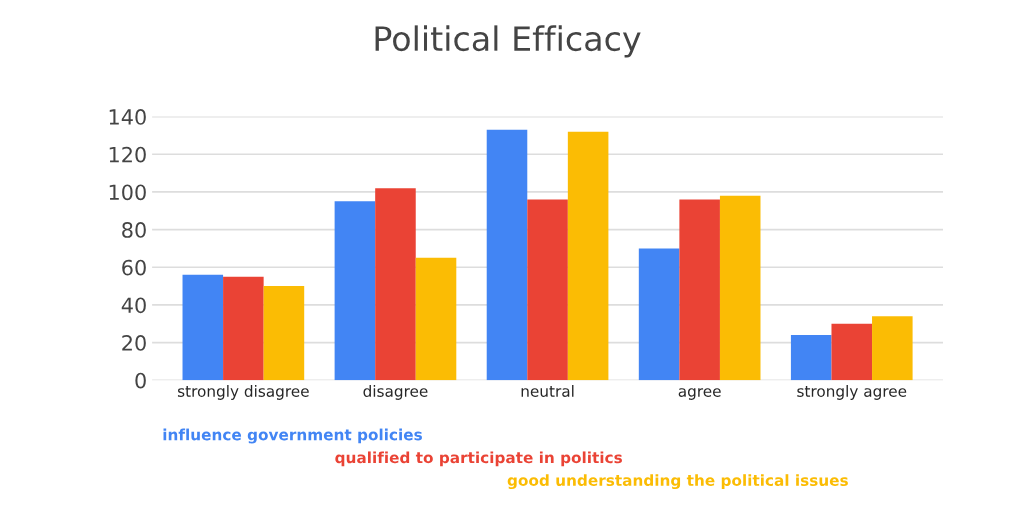 The height and width of the screenshot is (507, 1014). What do you see at coordinates (127, 154) in the screenshot?
I see `y-tick-label: 120` at bounding box center [127, 154].